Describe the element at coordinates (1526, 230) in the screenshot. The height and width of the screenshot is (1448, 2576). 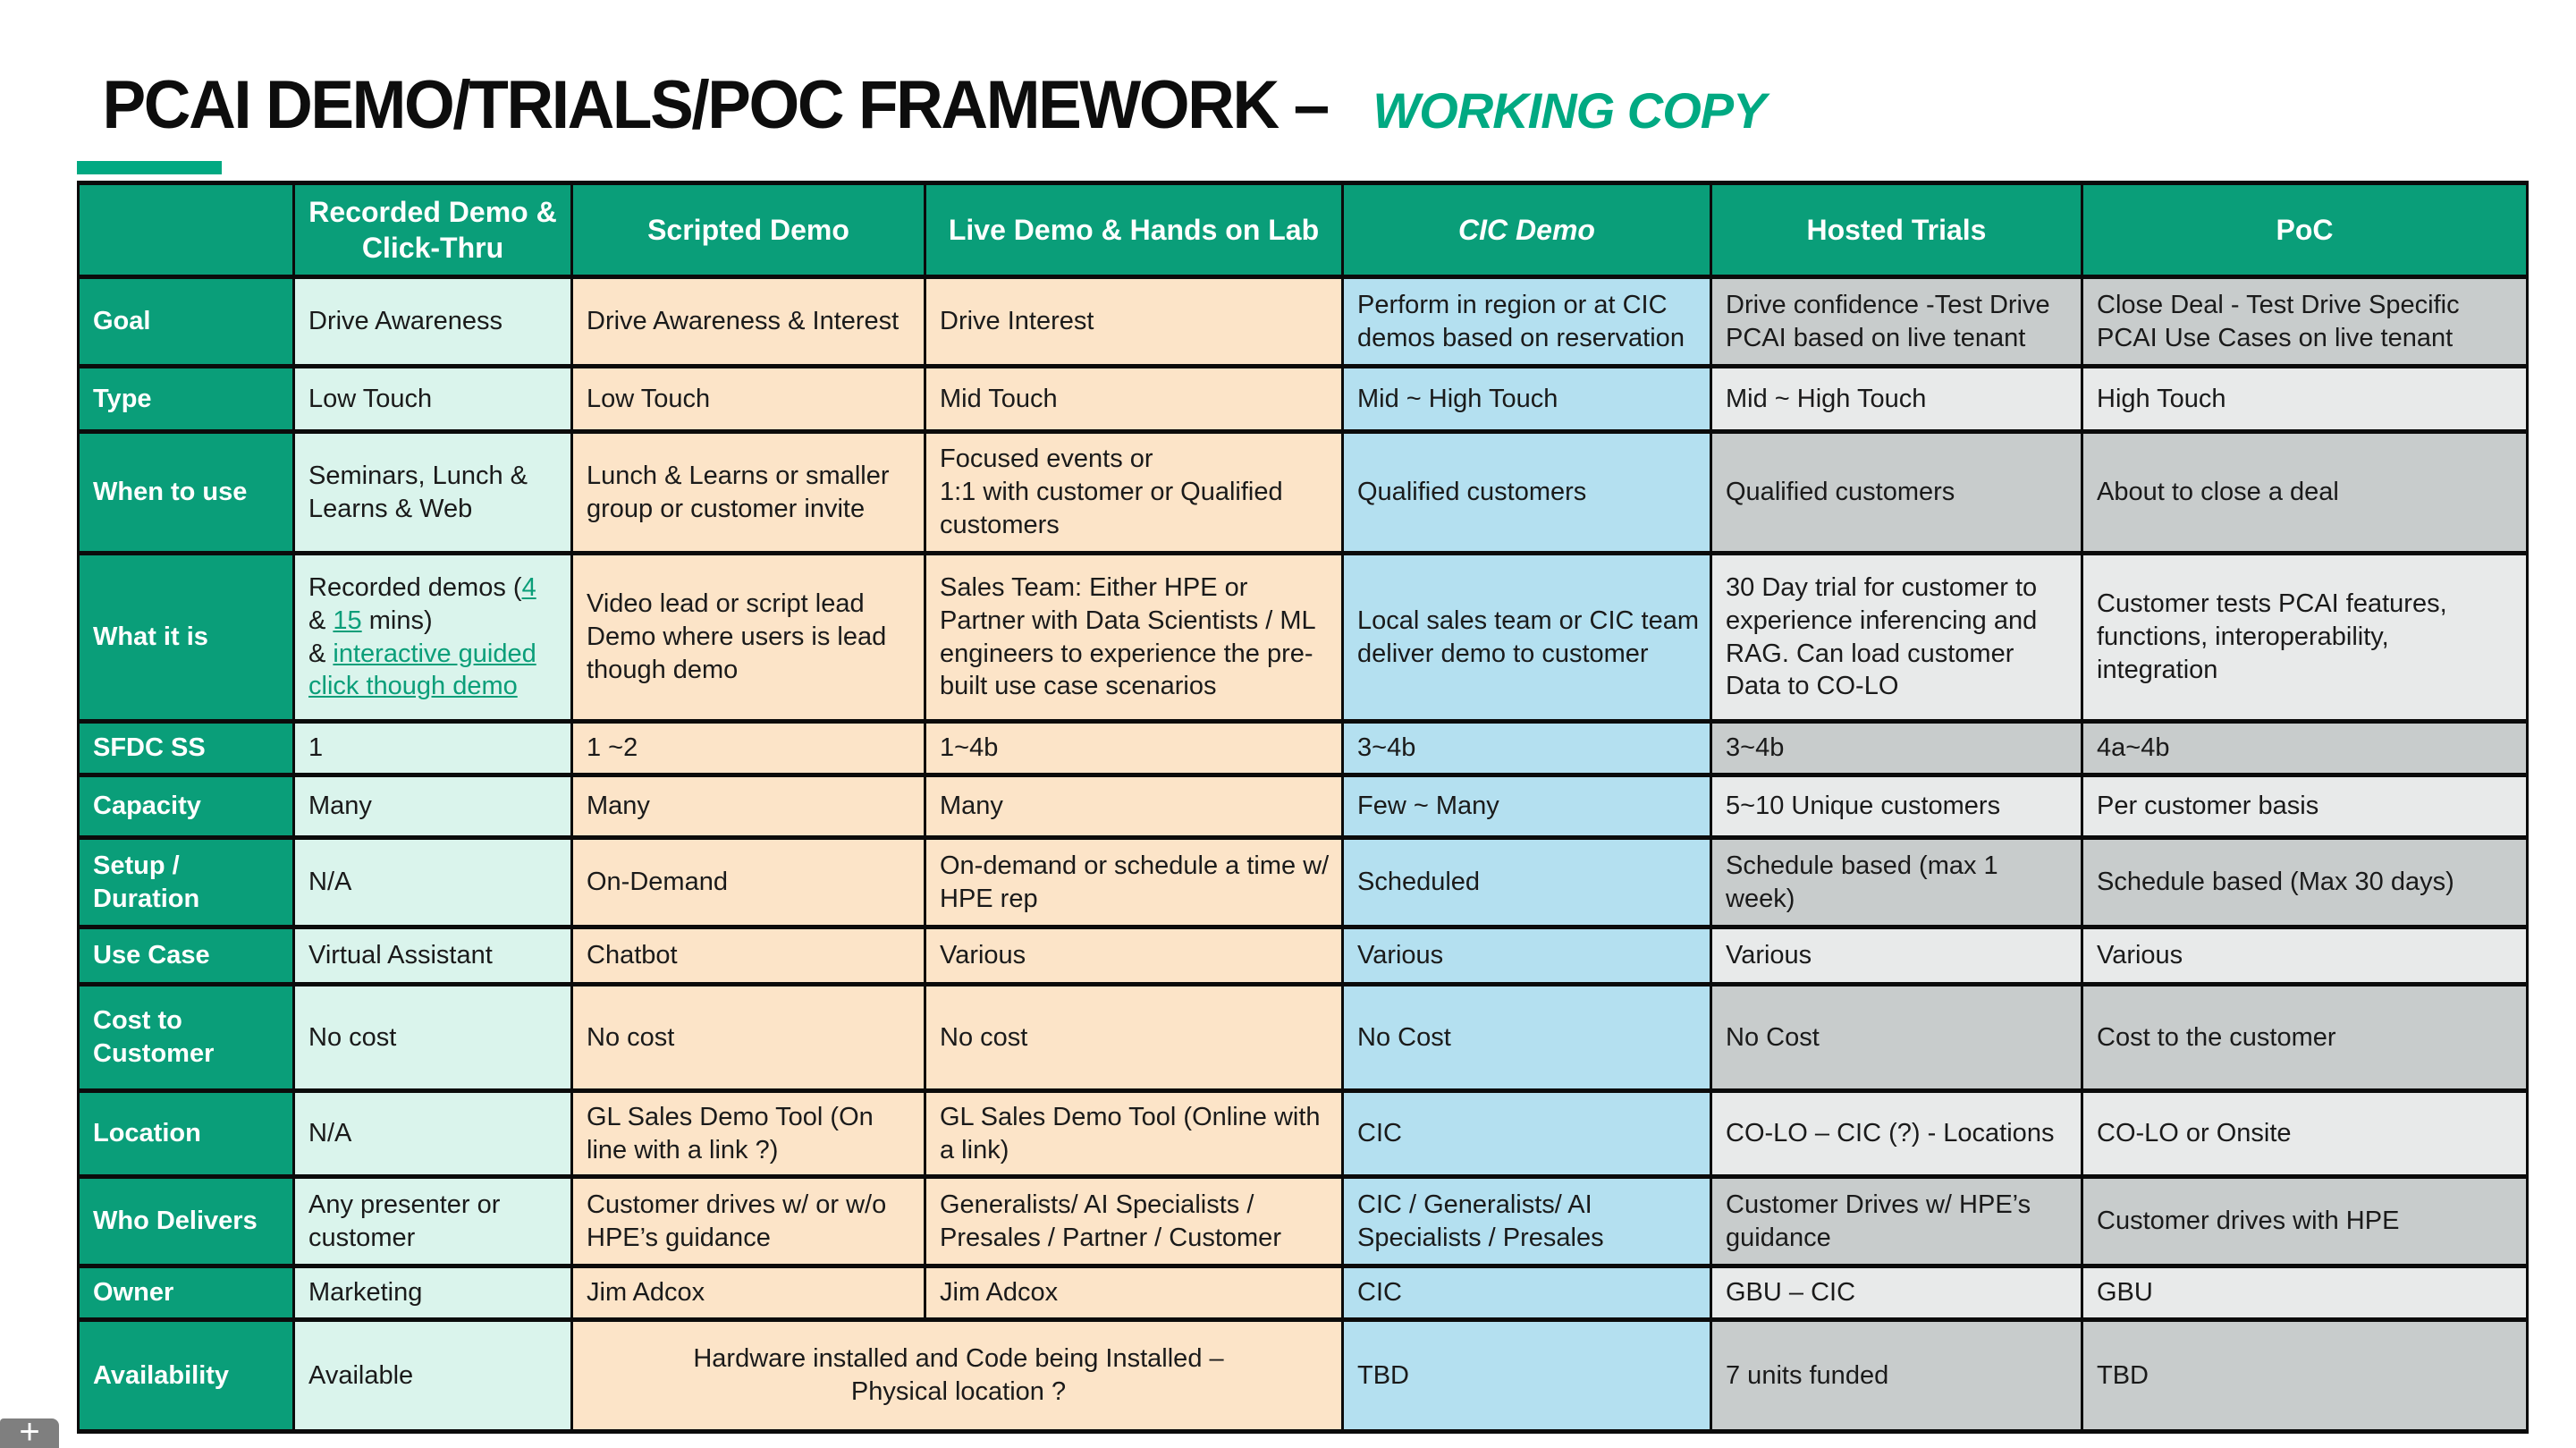
I see `column-header-cic-demo: CIC Demo` at that location.